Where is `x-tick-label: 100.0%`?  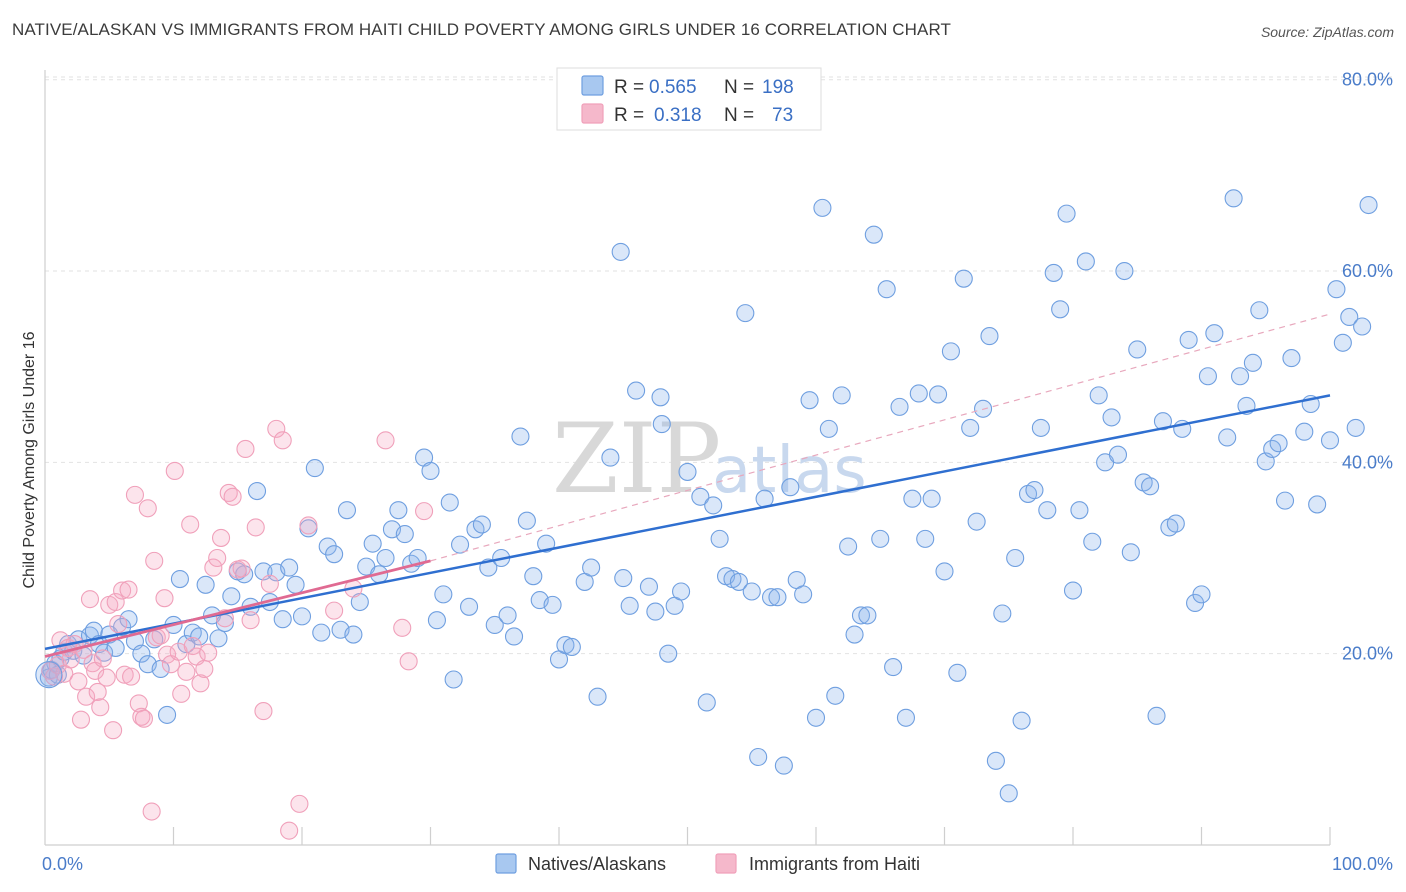 x-tick-label: 100.0% is located at coordinates (1362, 864).